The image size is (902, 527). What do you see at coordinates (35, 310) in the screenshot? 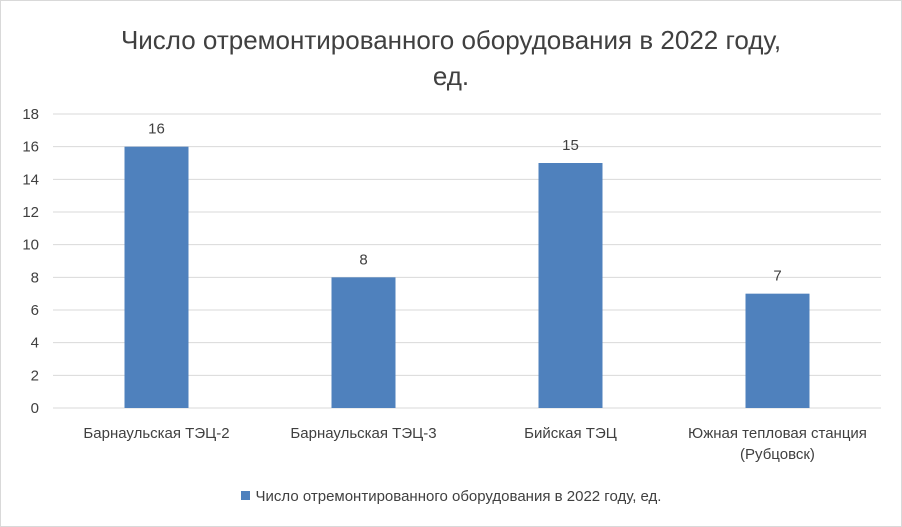
I see `y-tick-label: 6` at bounding box center [35, 310].